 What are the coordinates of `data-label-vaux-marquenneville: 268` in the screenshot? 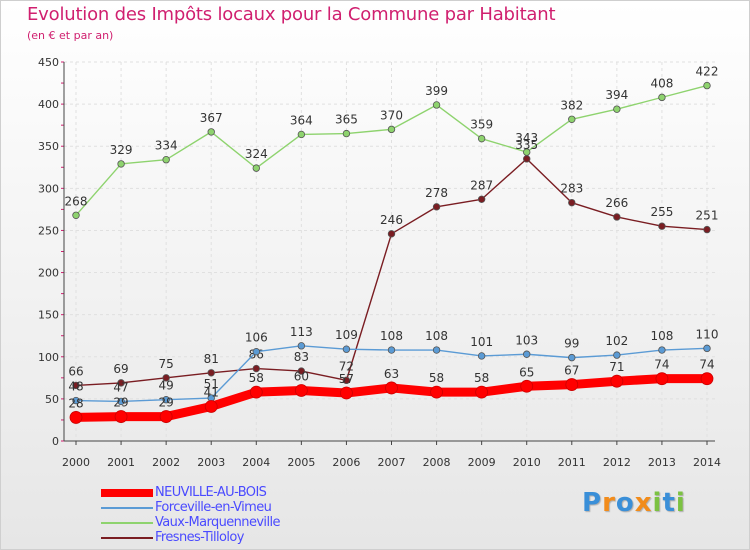 It's located at (76, 201).